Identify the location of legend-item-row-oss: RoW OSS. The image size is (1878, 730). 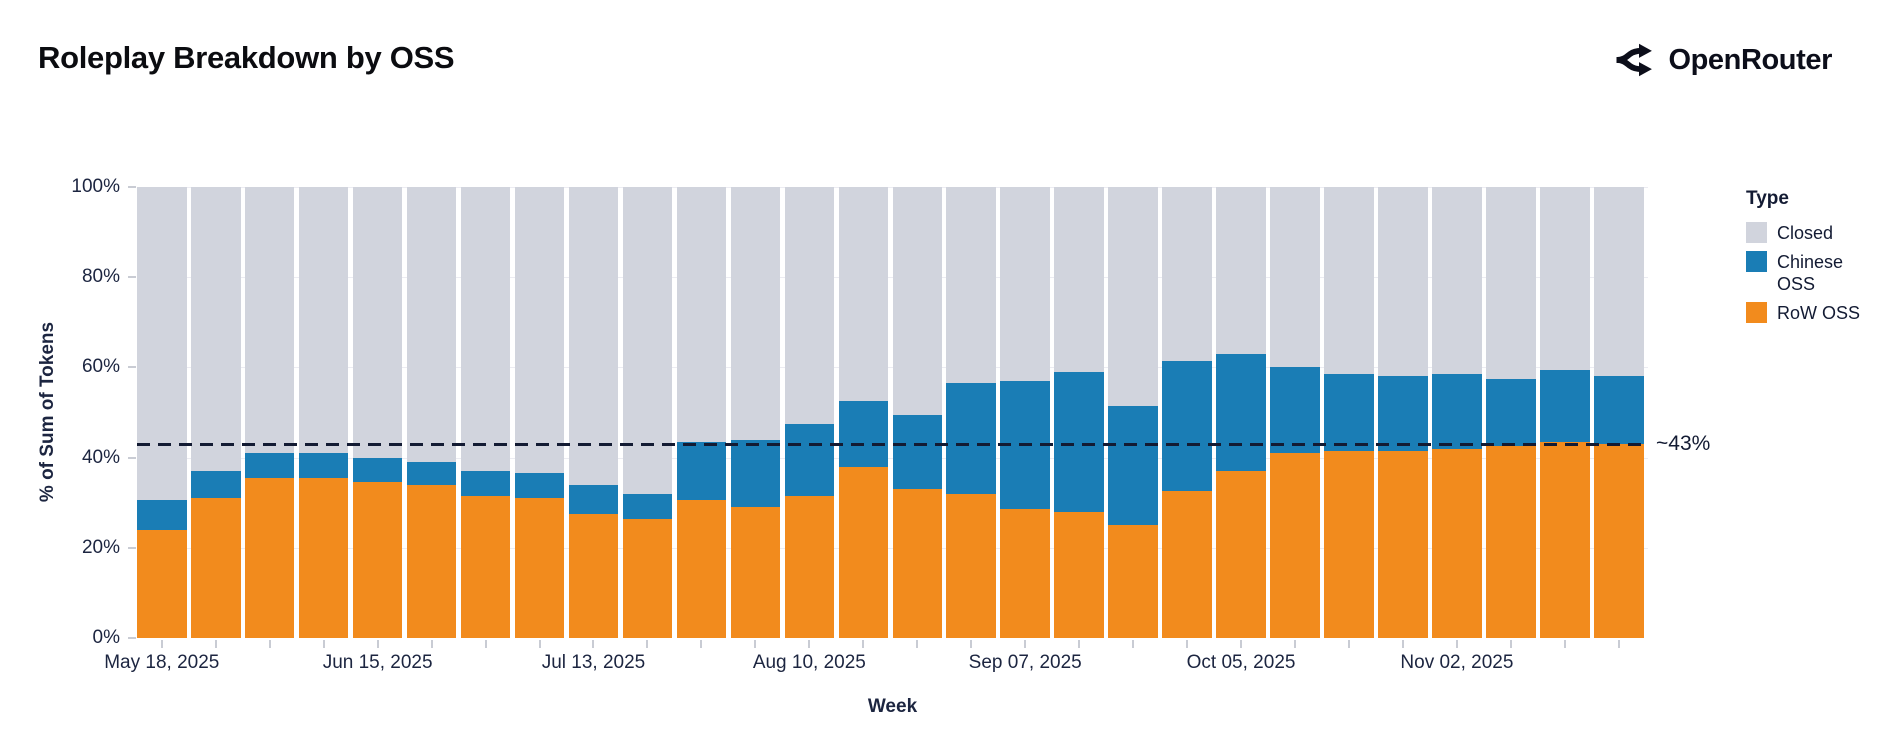
(1811, 313).